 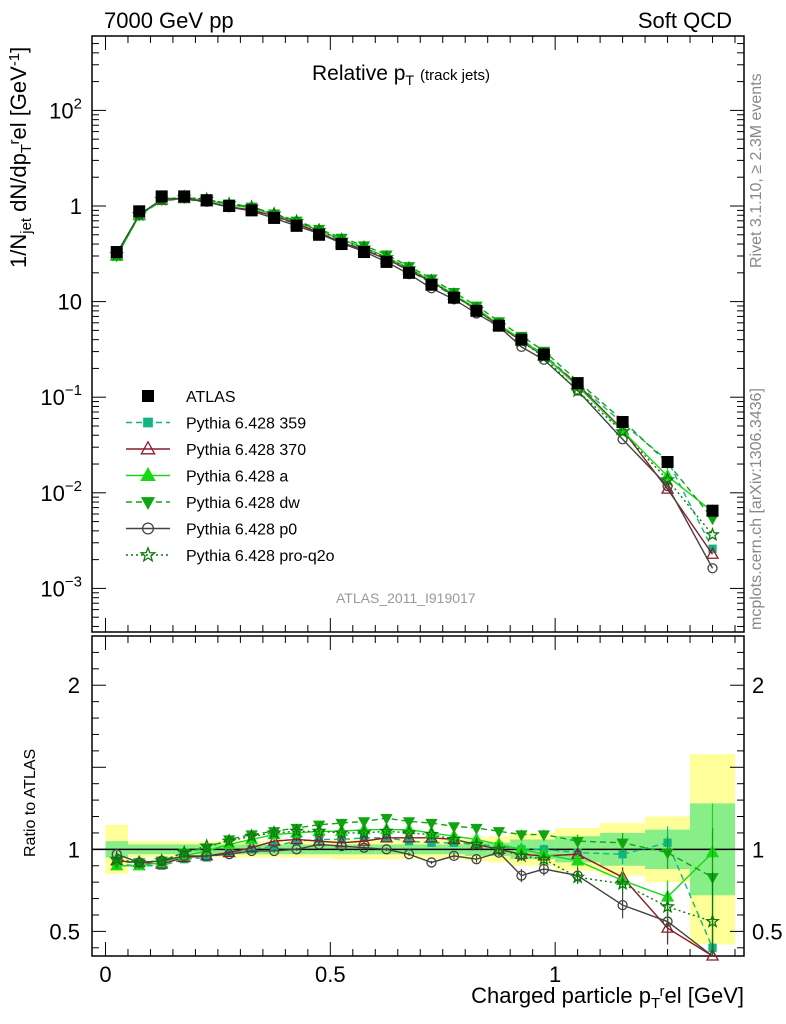 I want to click on y-tick-label: 10⁻¹, so click(x=61, y=396).